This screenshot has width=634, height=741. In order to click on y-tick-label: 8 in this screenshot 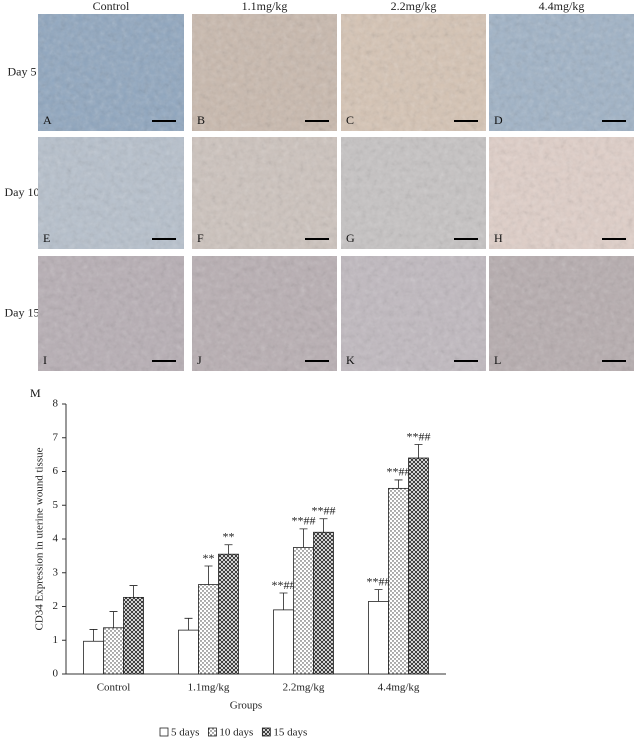, I will do `click(56, 404)`.